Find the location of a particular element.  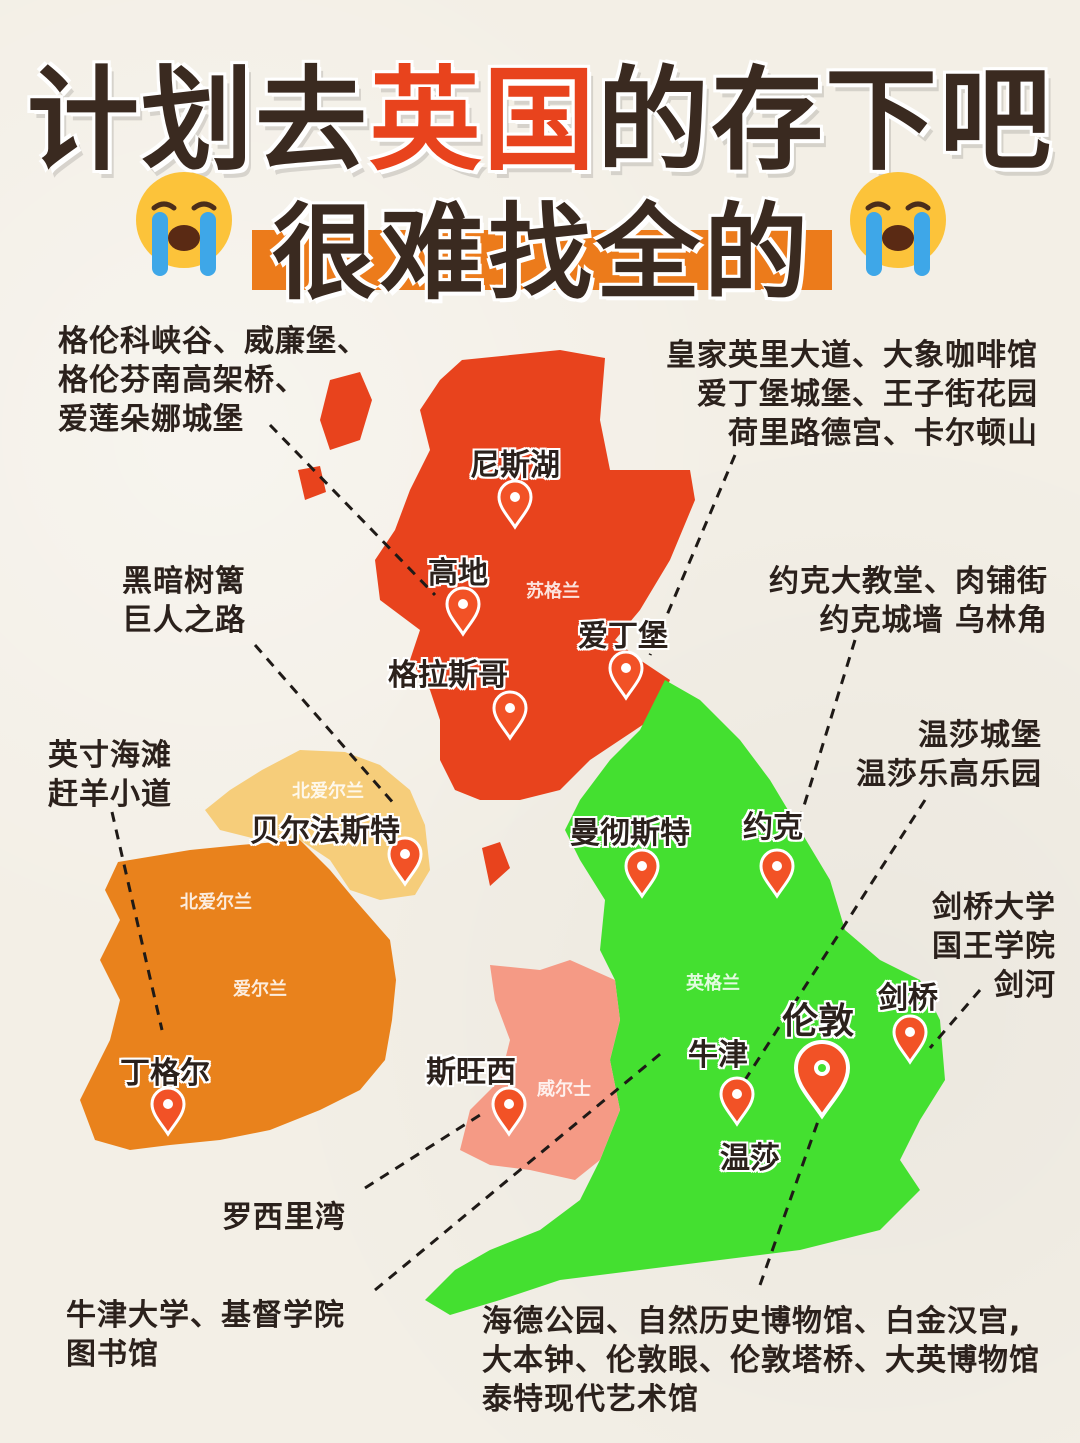

region-label-scotland: 苏格兰 is located at coordinates (553, 591).